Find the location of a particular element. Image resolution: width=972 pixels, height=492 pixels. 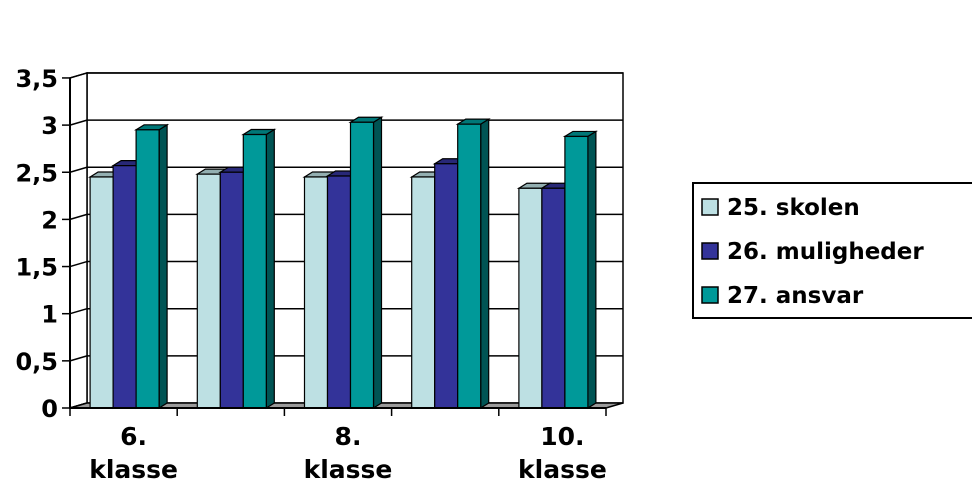

y-tick-label: 1,5 is located at coordinates (36, 268).